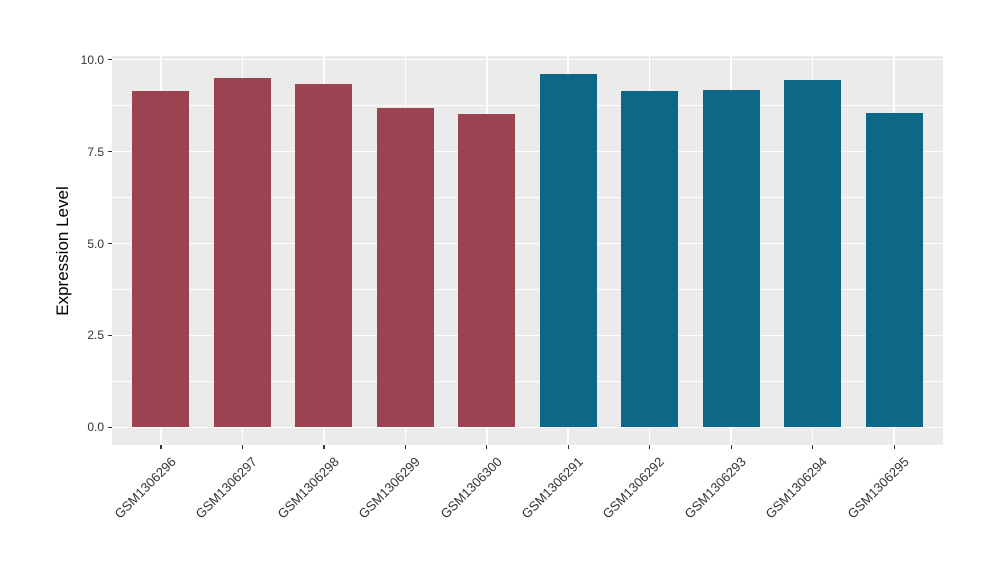 The image size is (1000, 580). I want to click on x-tick-label-text: GSM1306297, so click(226, 488).